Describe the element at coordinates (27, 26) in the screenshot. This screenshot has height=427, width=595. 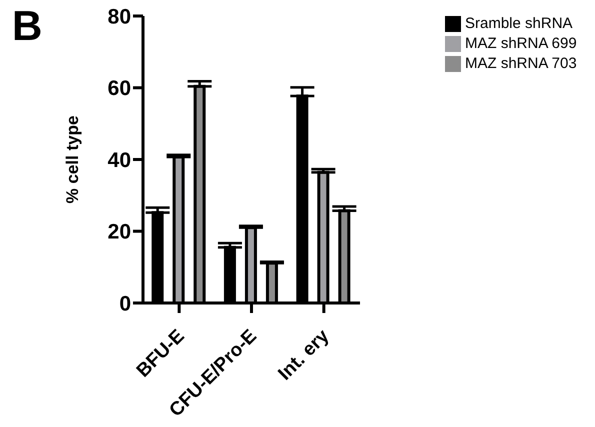
I see `text: B` at that location.